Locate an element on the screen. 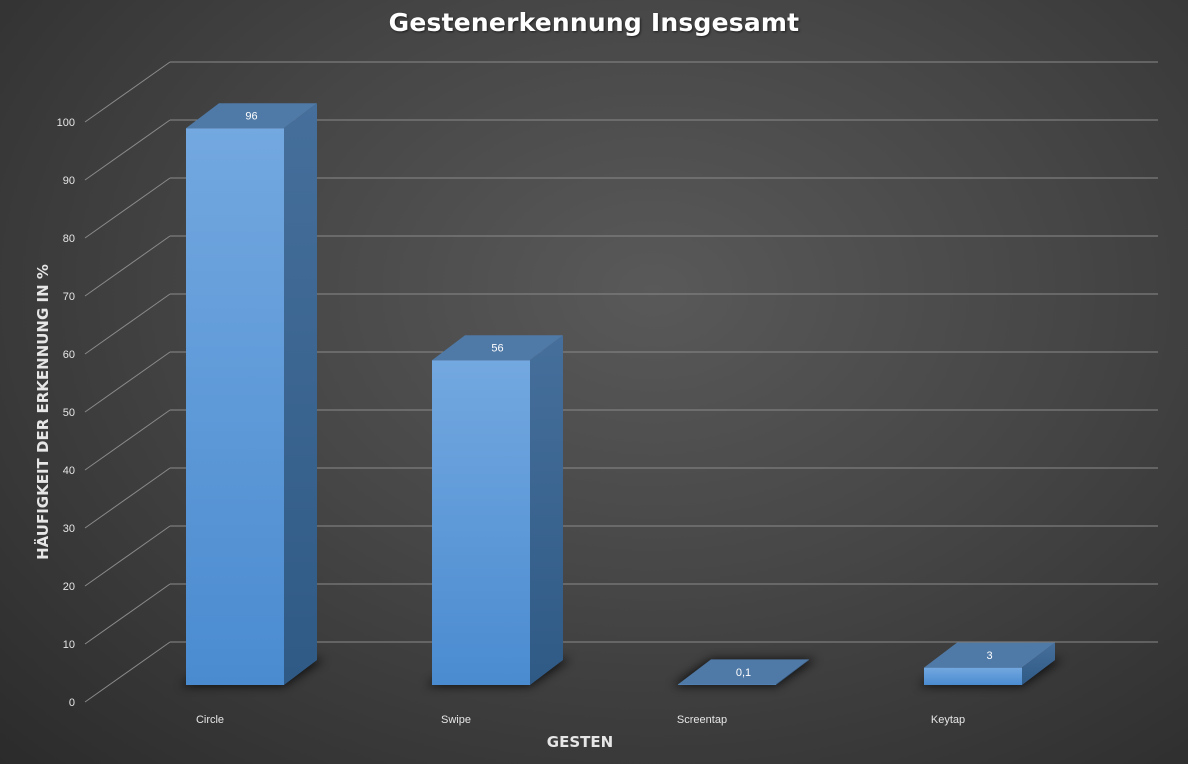 This screenshot has height=764, width=1188. data-label: 0,1 is located at coordinates (743, 673).